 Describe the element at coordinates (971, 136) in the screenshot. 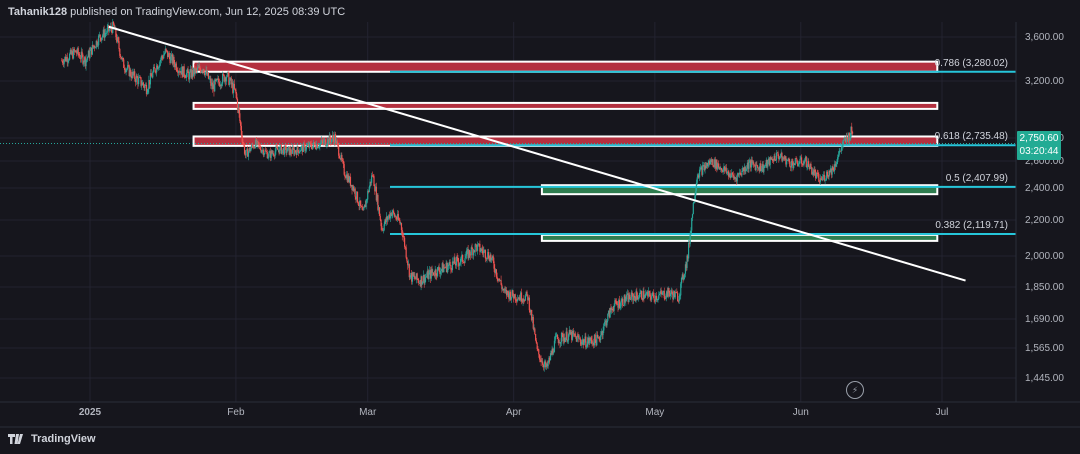

I see `fib-label: 0.618 (2,735.48)` at that location.